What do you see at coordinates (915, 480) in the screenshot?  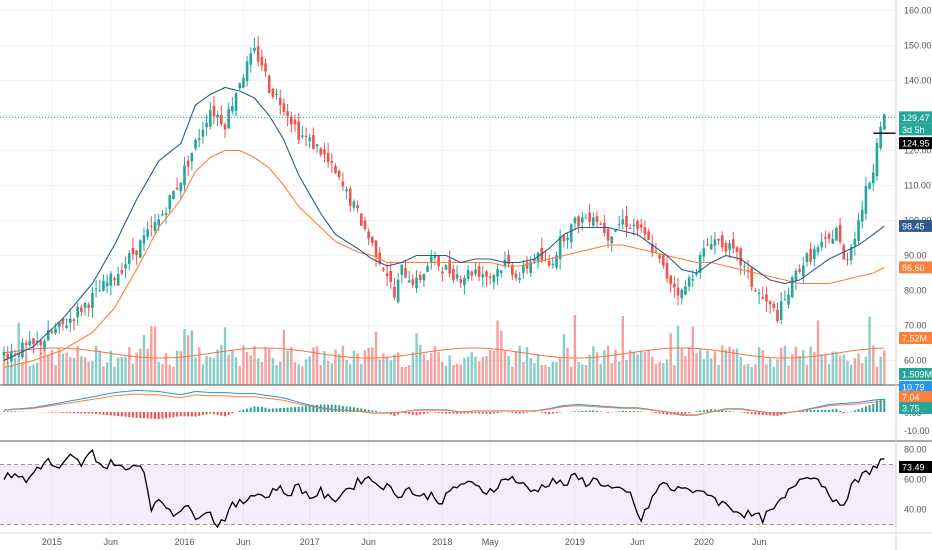 I see `rsi-tick-label: 60.00` at bounding box center [915, 480].